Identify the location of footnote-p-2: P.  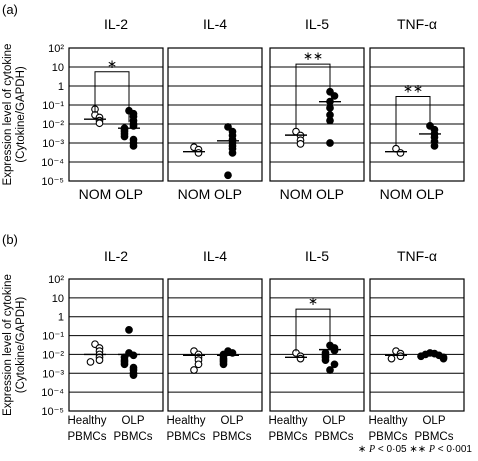
(432, 449).